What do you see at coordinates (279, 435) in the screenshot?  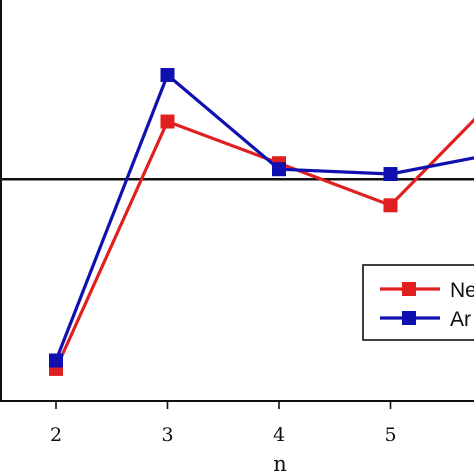 I see `x-tick-label-4: 4` at bounding box center [279, 435].